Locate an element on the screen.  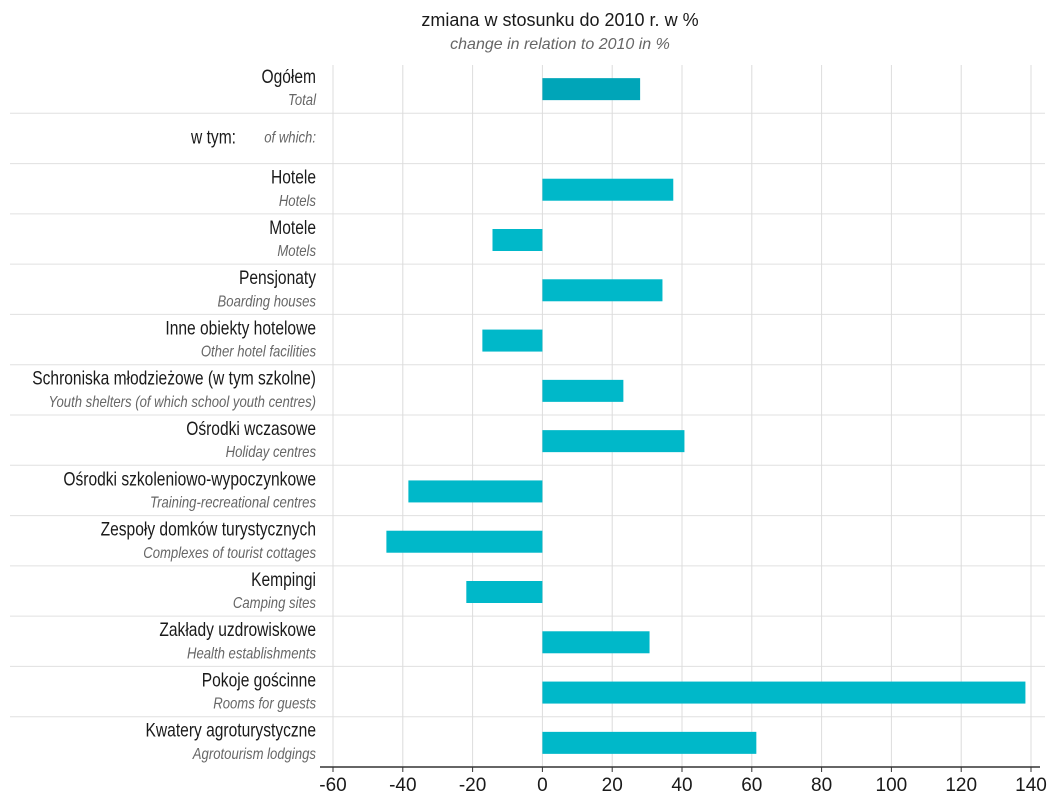
x-tick-label: 20 is located at coordinates (612, 785).